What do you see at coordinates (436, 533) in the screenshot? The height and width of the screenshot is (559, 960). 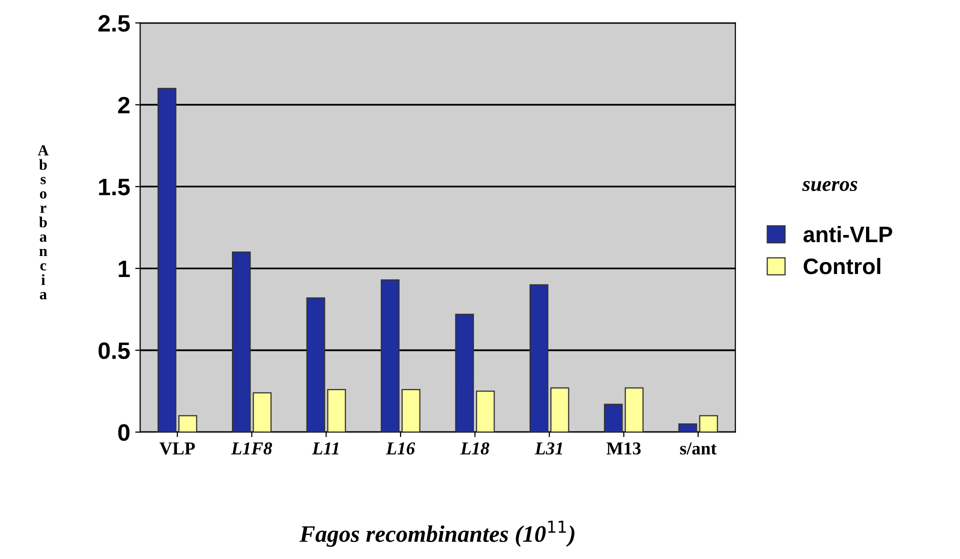 I see `x-axis-title: Fagos recombinantes (10$^{11}$)` at bounding box center [436, 533].